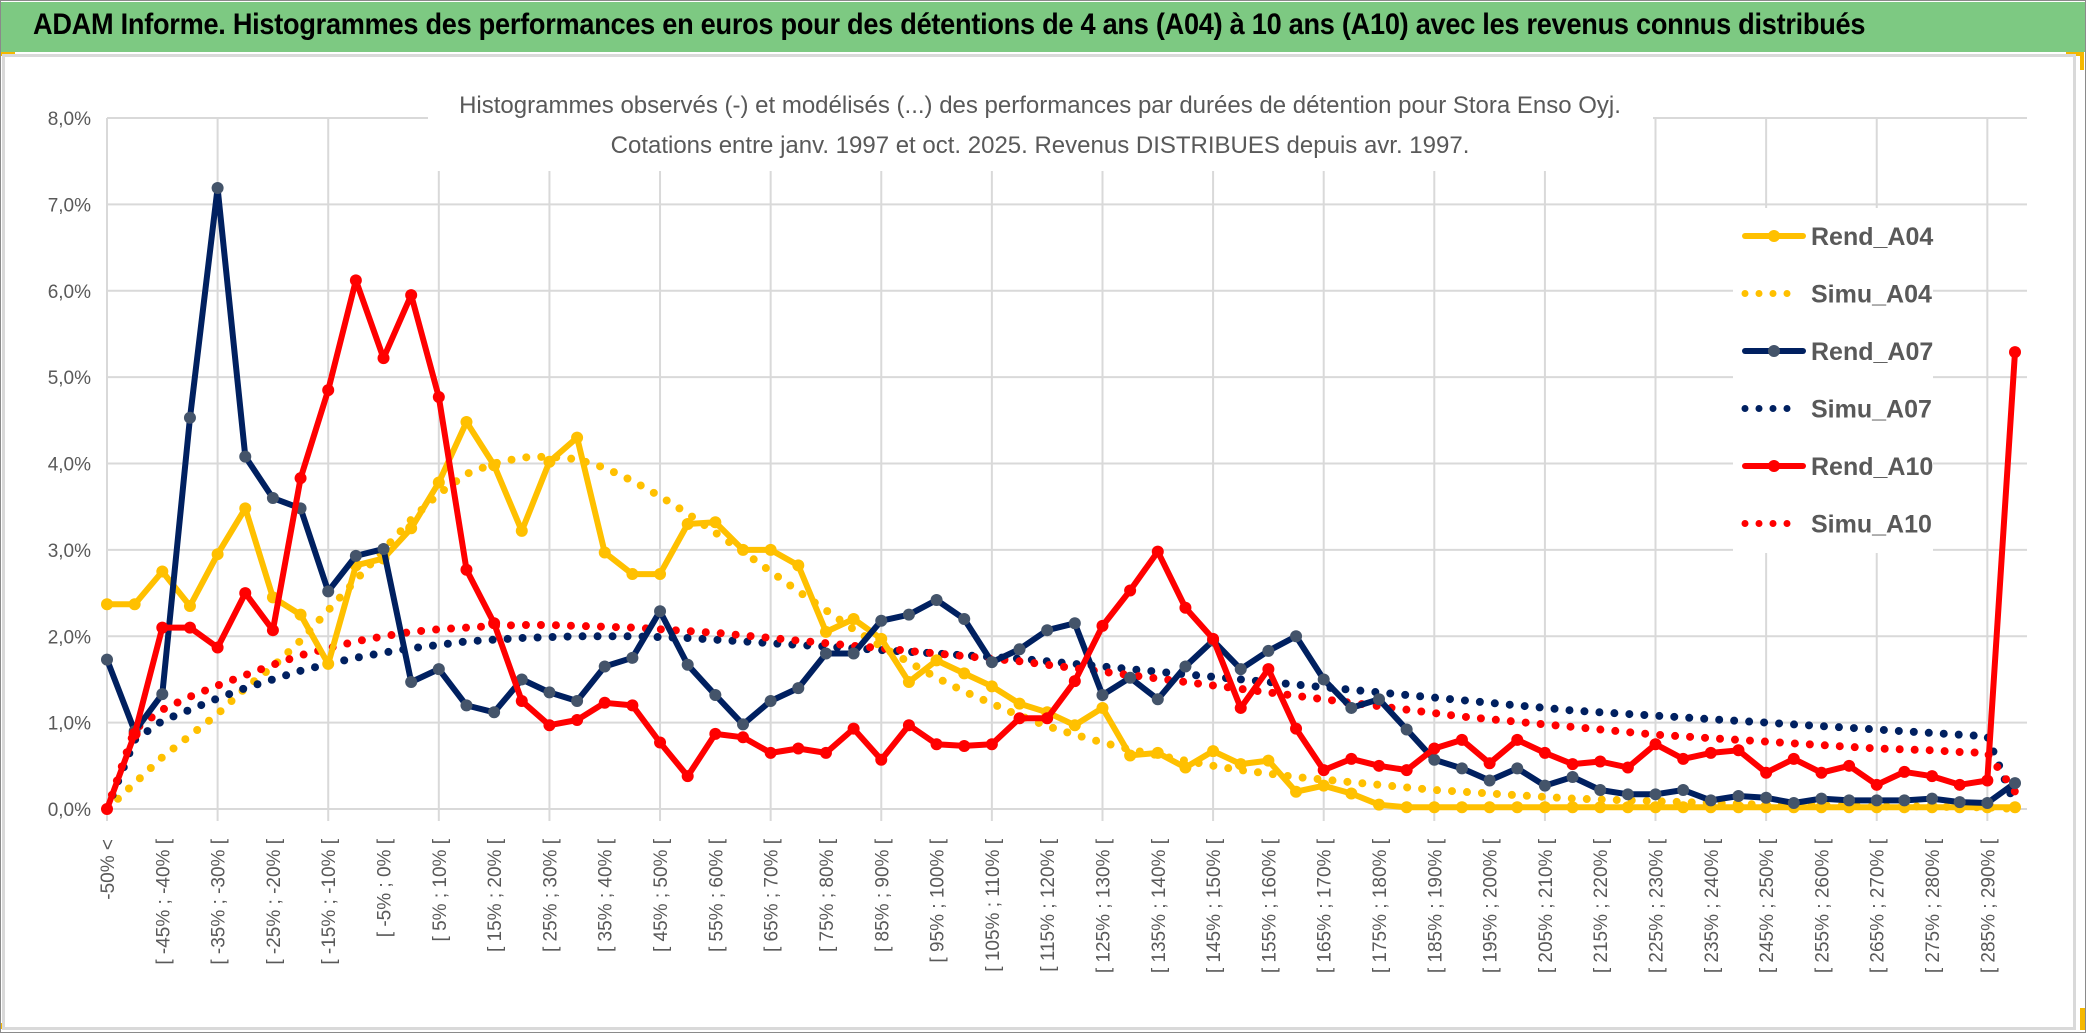 This screenshot has width=2086, height=1033. What do you see at coordinates (1836, 525) in the screenshot?
I see `legend-item-simu-a10: Simu_A10` at bounding box center [1836, 525].